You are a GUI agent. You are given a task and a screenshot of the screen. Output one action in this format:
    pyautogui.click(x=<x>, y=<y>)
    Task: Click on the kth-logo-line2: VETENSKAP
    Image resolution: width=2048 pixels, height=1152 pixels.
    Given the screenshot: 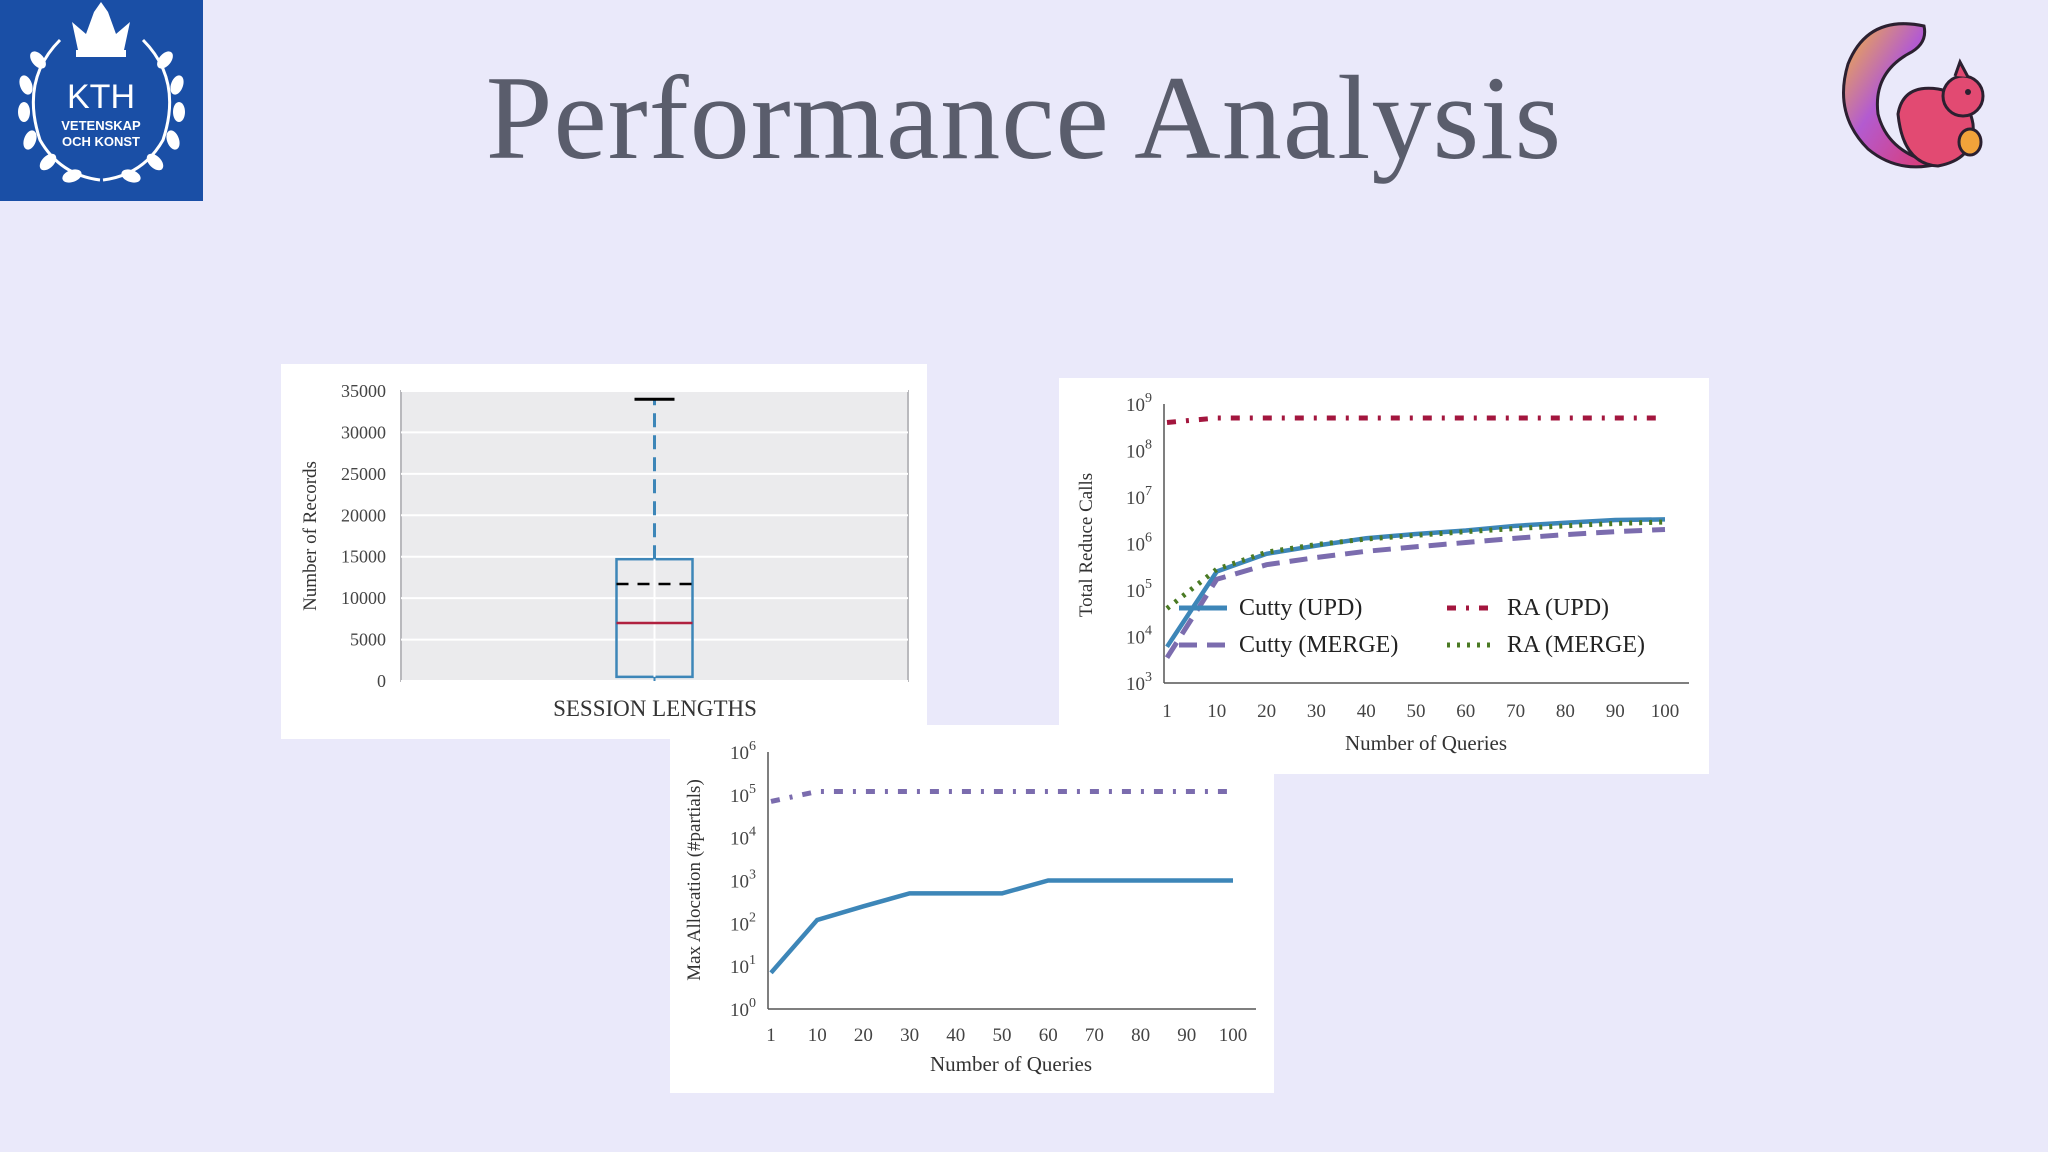 What is the action you would take?
    pyautogui.click(x=101, y=125)
    